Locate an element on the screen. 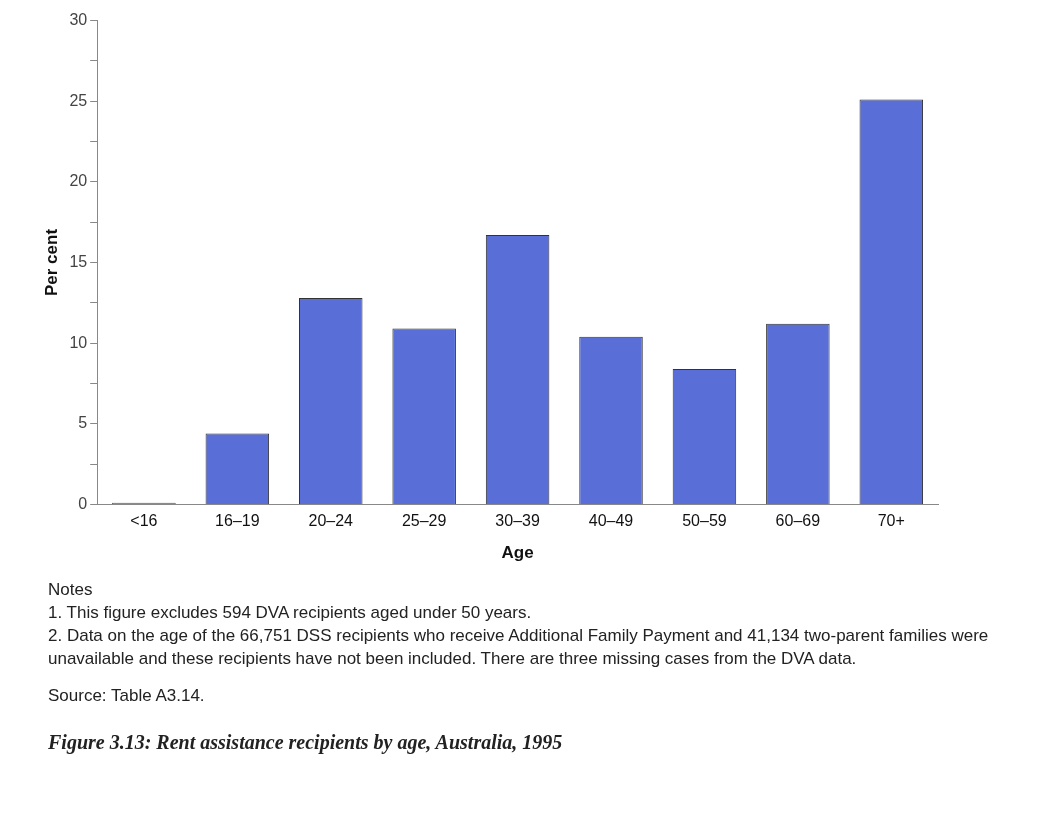  x-axis-title: Age is located at coordinates (517, 553).